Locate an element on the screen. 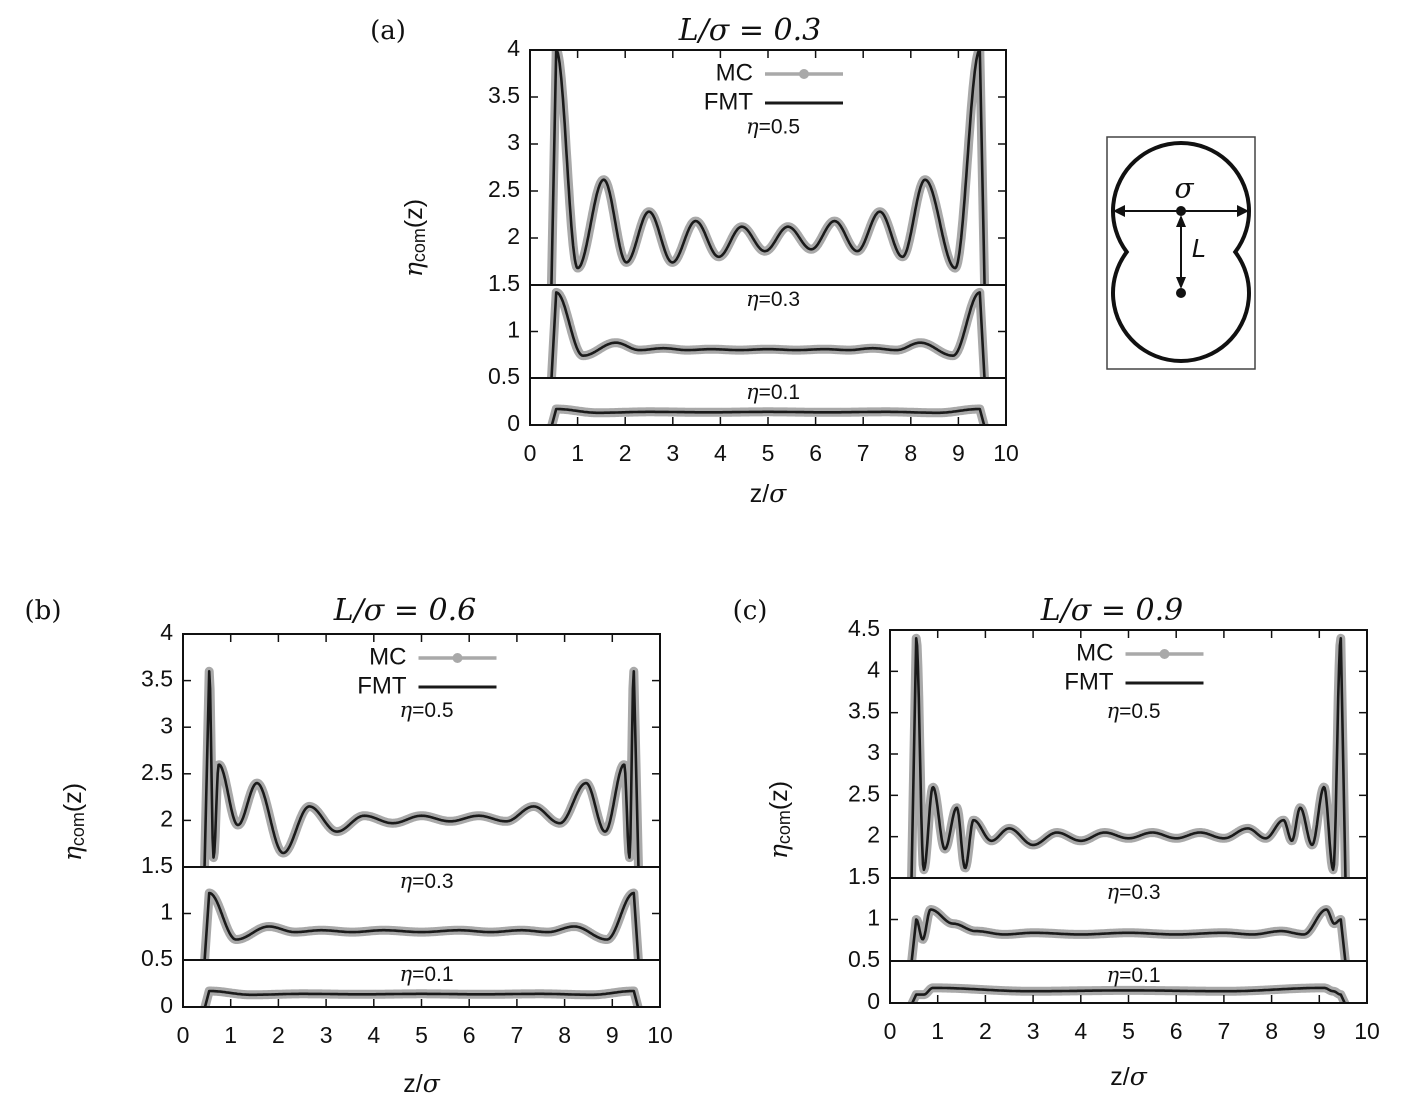 The image size is (1402, 1102). y-tick-label: 4.5 is located at coordinates (864, 628).